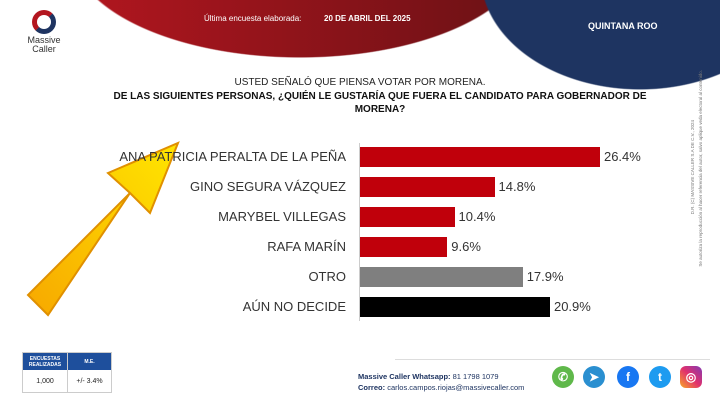 Image resolution: width=720 pixels, height=410 pixels. I want to click on logo-text: Massive Caller, so click(44, 44).